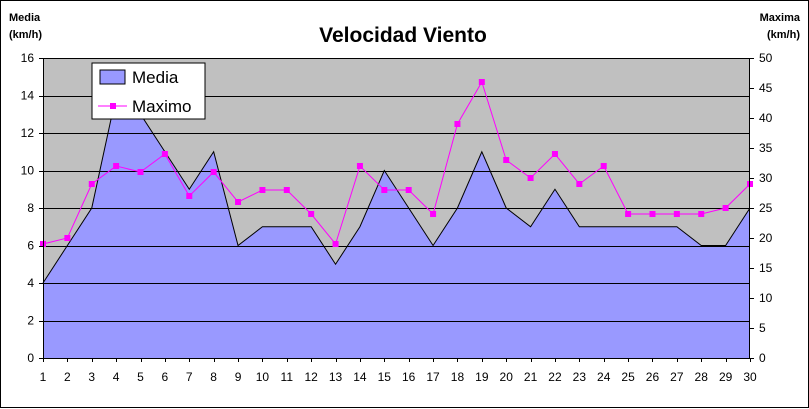 The width and height of the screenshot is (809, 409). I want to click on left-tick-label-6: 6, so click(30, 246).